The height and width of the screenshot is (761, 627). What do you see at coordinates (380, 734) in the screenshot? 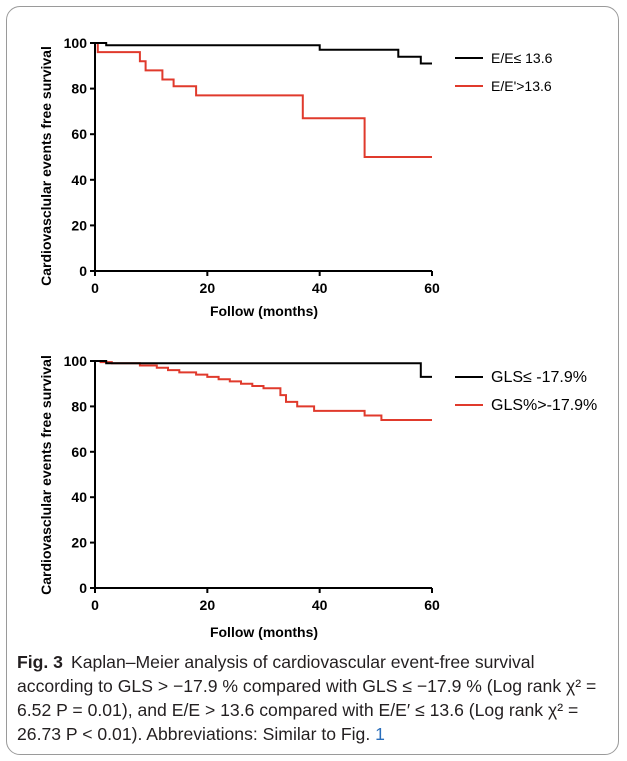
I see `figure-reference-link: 1` at bounding box center [380, 734].